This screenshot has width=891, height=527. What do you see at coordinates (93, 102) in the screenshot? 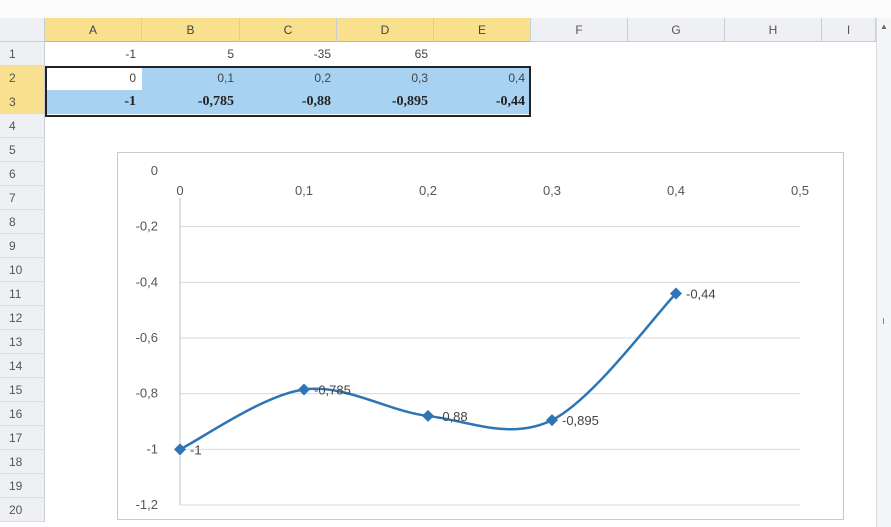
I see `cell-a3: -1` at bounding box center [93, 102].